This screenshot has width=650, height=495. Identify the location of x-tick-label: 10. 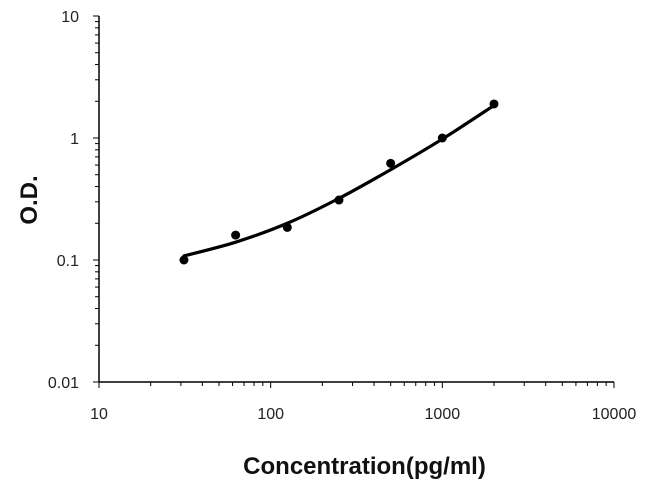
(99, 414).